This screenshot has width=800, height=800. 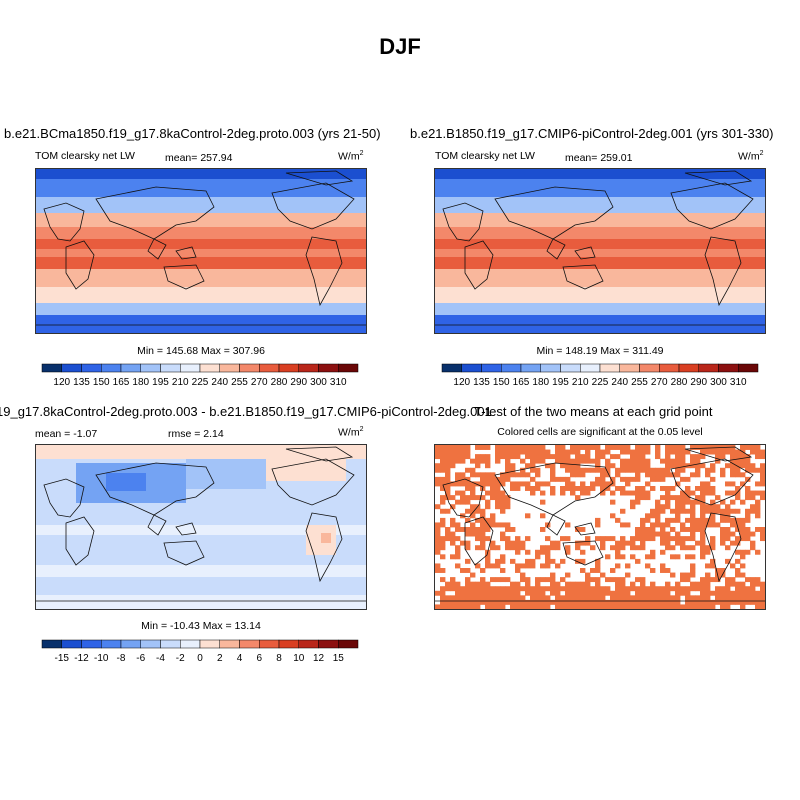 I want to click on subtrop-band-south, so click(x=600, y=278).